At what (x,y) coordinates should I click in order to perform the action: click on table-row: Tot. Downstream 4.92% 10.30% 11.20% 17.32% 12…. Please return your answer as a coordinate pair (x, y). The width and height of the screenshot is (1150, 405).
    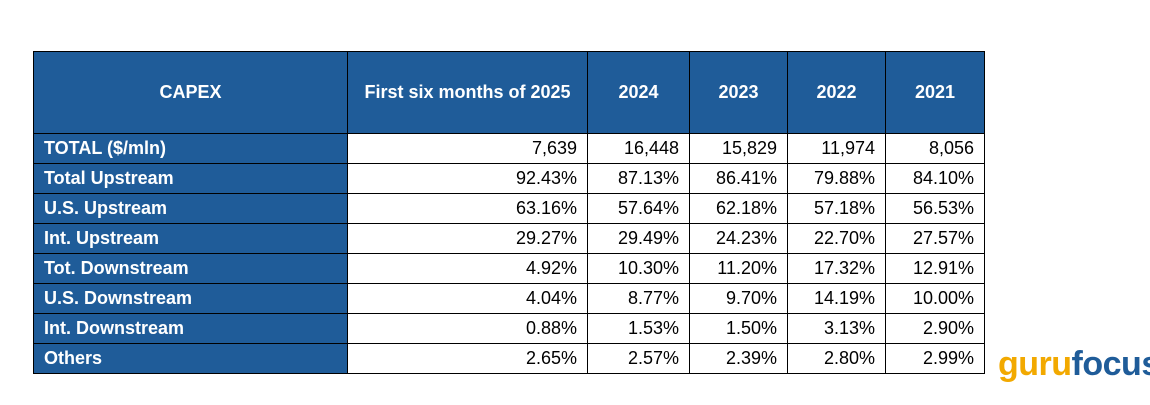
    Looking at the image, I should click on (509, 268).